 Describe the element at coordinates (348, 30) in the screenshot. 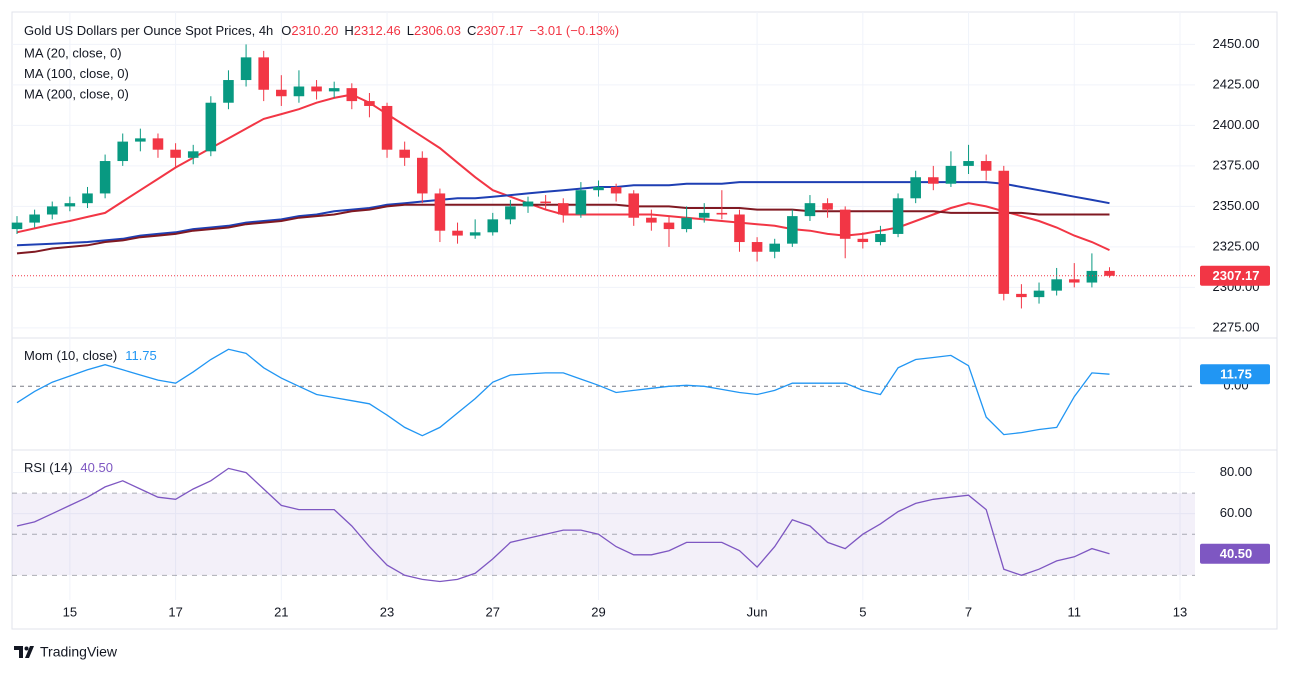

I see `ohlc-key: H` at that location.